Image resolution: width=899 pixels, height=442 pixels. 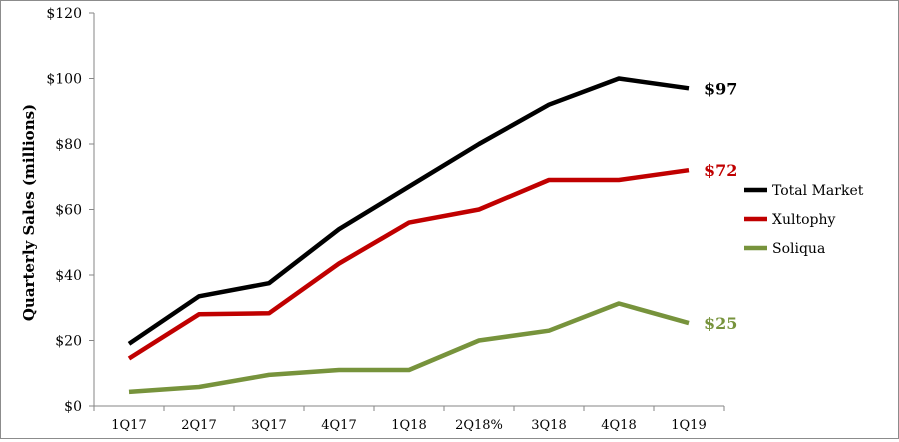 What do you see at coordinates (68, 342) in the screenshot?
I see `y-tick-label: $20` at bounding box center [68, 342].